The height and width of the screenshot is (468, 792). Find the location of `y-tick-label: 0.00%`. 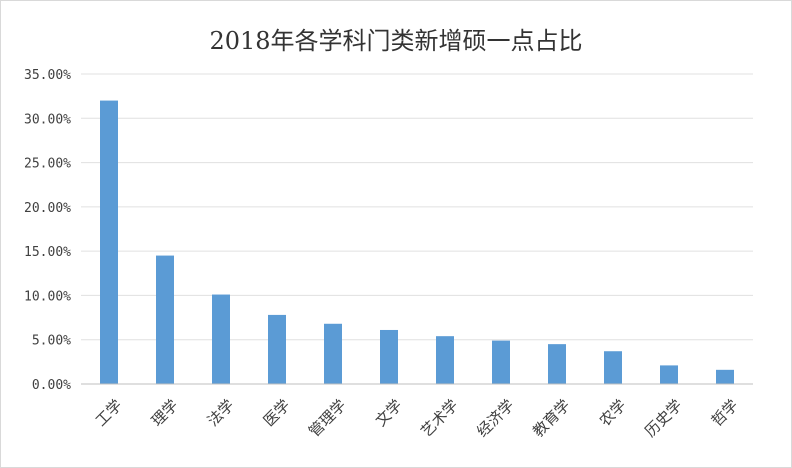

y-tick-label: 0.00% is located at coordinates (51, 385).